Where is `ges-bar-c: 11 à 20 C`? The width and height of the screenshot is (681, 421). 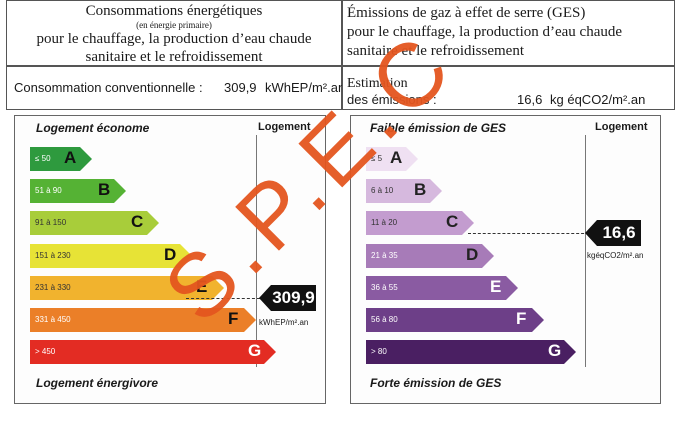 ges-bar-c: 11 à 20 C is located at coordinates (420, 223).